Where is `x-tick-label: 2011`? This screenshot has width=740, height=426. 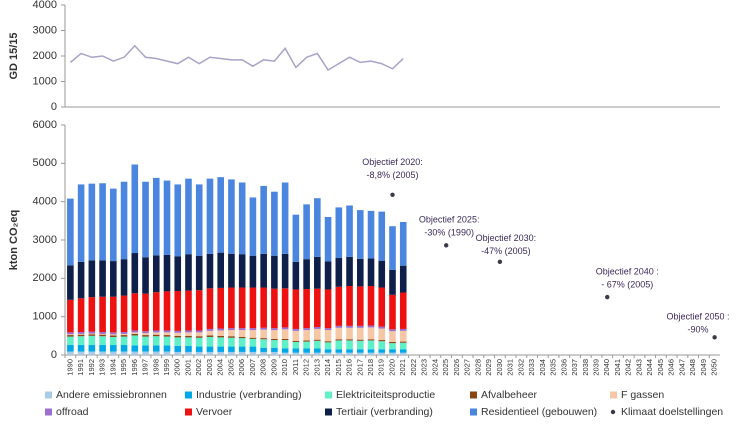 x-tick-label: 2011 is located at coordinates (295, 367).